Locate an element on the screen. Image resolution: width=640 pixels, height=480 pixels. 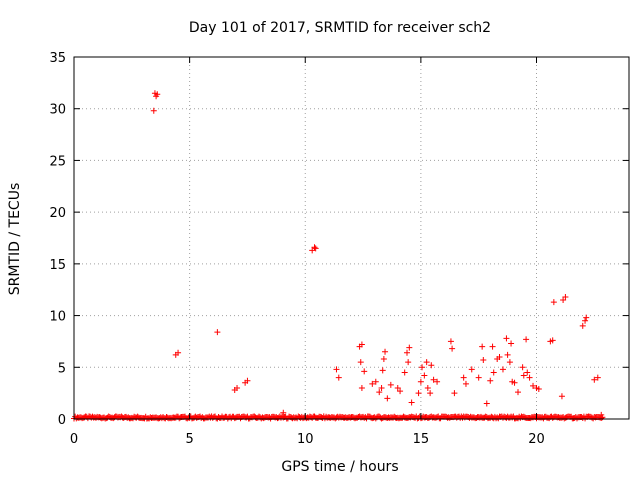
y-tick-label: 35 is located at coordinates (57, 58).